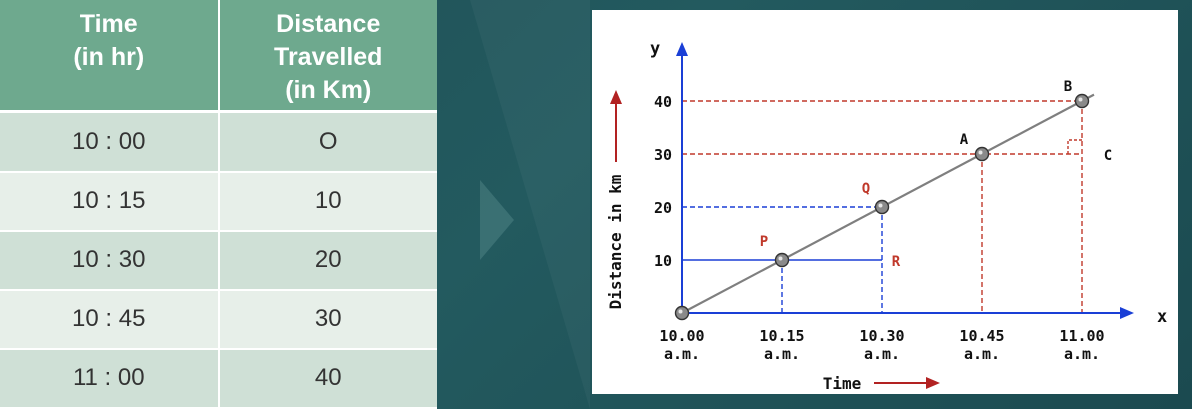  What do you see at coordinates (110, 378) in the screenshot?
I see `time-cell: 11 : 00` at bounding box center [110, 378].